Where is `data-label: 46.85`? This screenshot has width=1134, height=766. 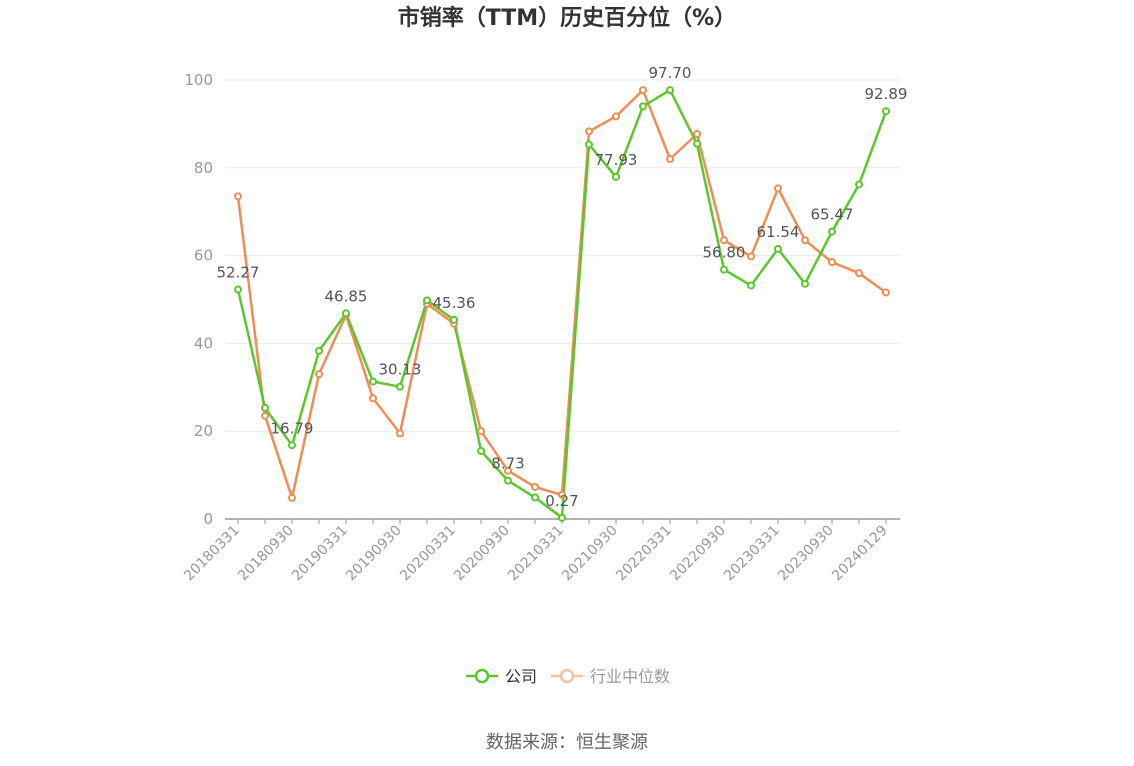
data-label: 46.85 is located at coordinates (346, 296).